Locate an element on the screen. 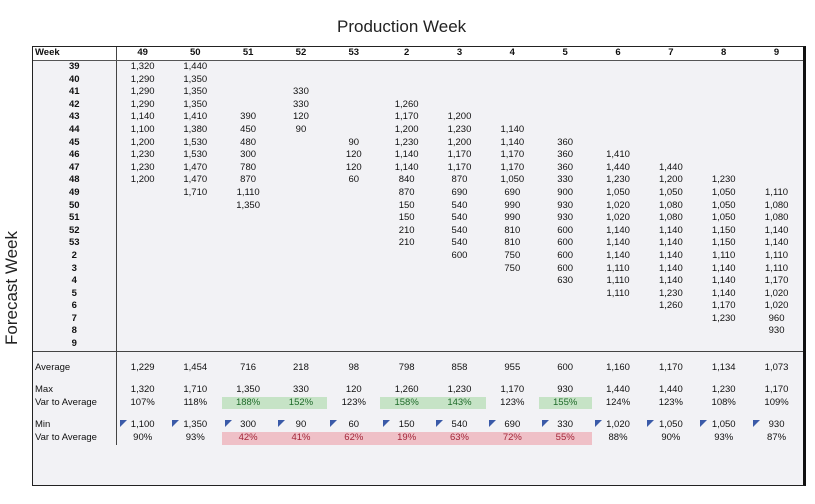 The height and width of the screenshot is (504, 815). forecast-week-cell: 48 is located at coordinates (75, 180).